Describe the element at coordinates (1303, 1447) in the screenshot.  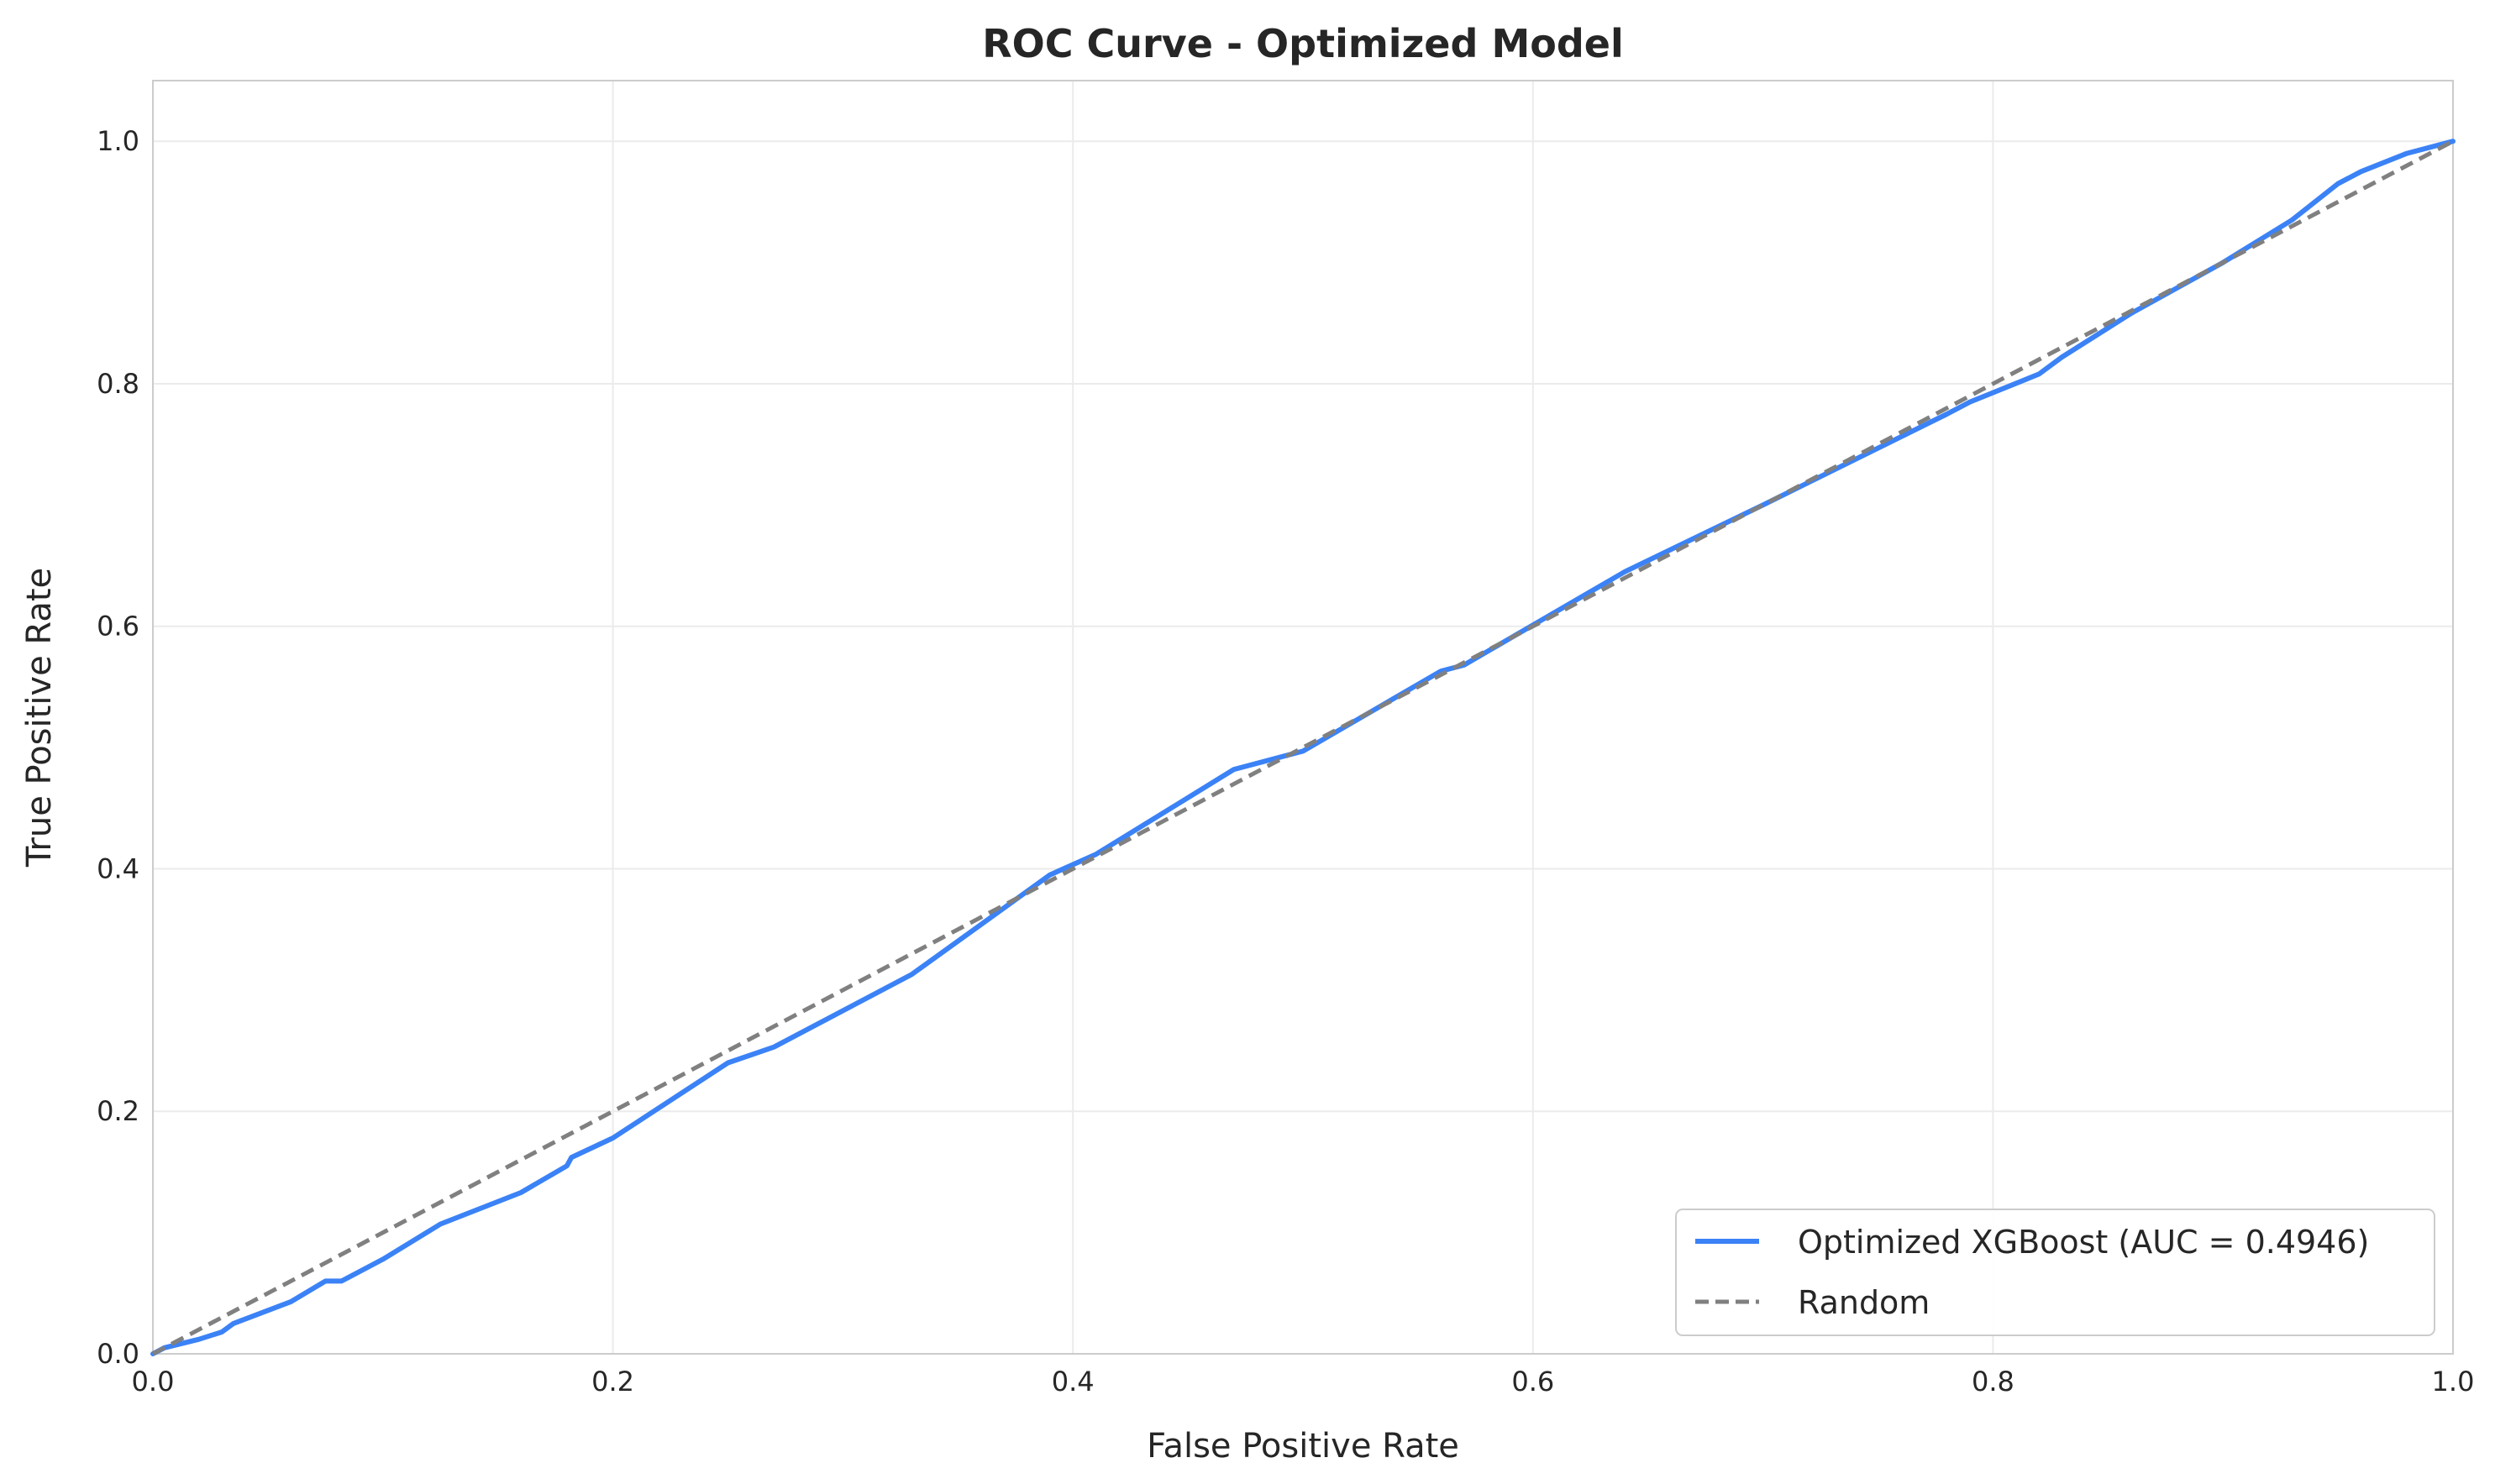
I see `x-axis-label: False Positive Rate` at that location.